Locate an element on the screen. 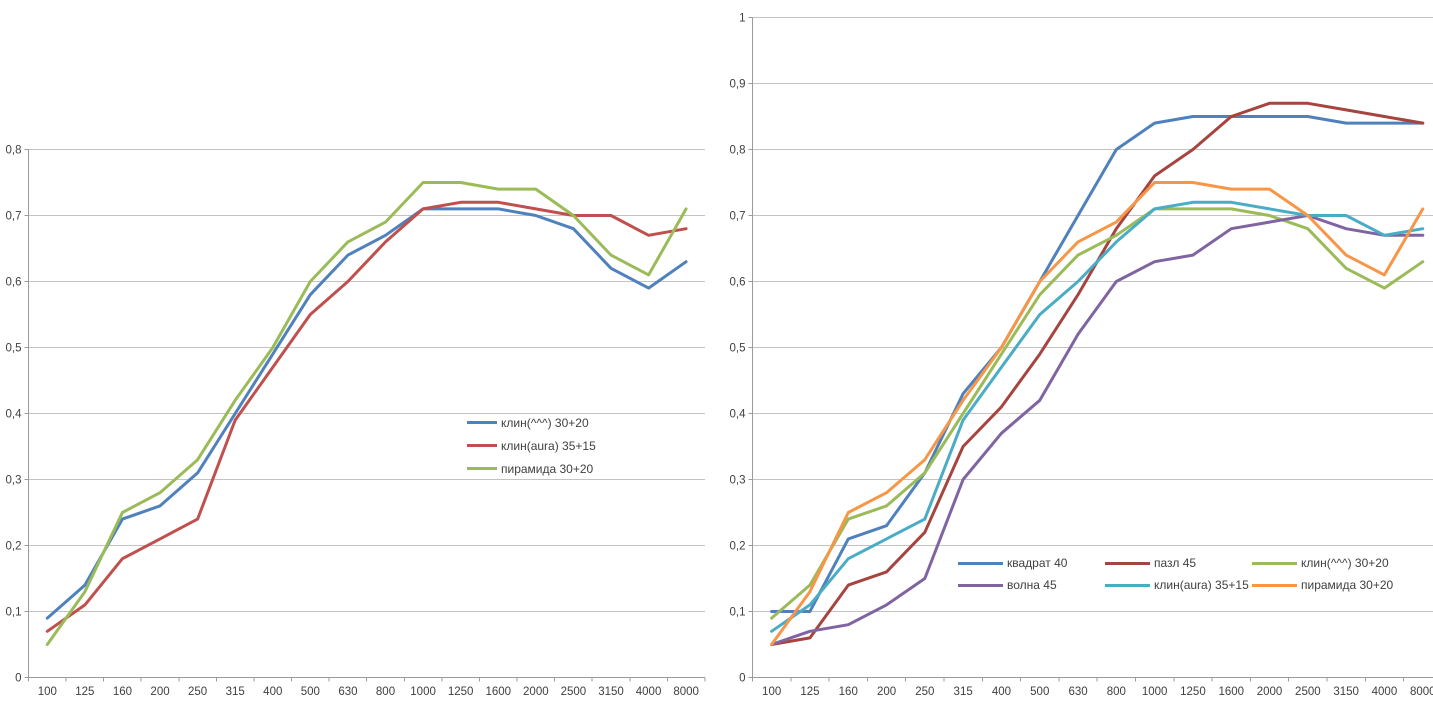 This screenshot has width=1433, height=707. x-tick-label: 125 is located at coordinates (809, 692).